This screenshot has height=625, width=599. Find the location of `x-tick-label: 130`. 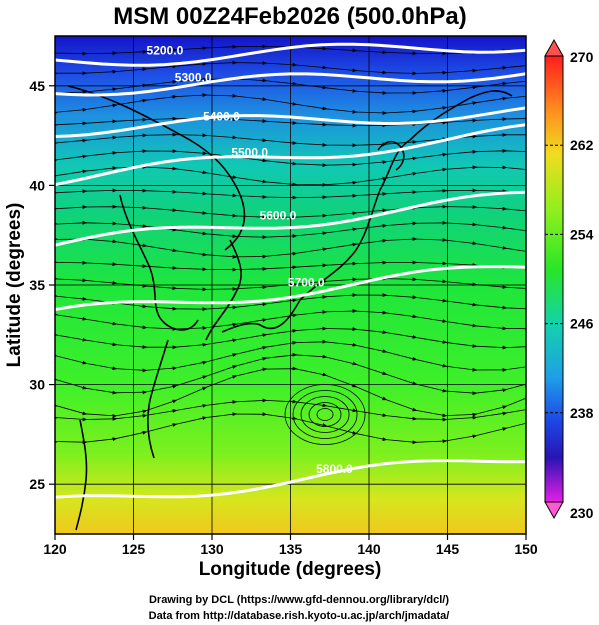

x-tick-label: 130 is located at coordinates (212, 549).